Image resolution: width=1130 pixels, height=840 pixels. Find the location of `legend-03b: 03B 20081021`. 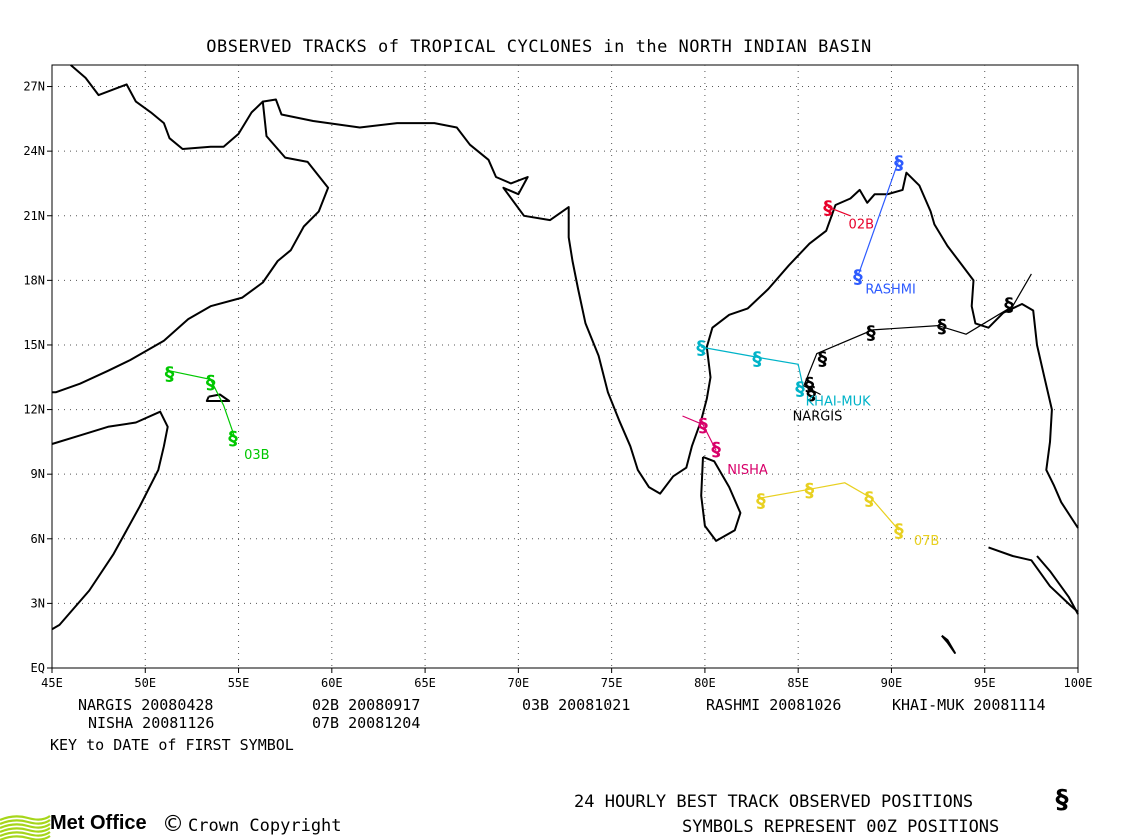

legend-03b: 03B 20081021 is located at coordinates (576, 705).